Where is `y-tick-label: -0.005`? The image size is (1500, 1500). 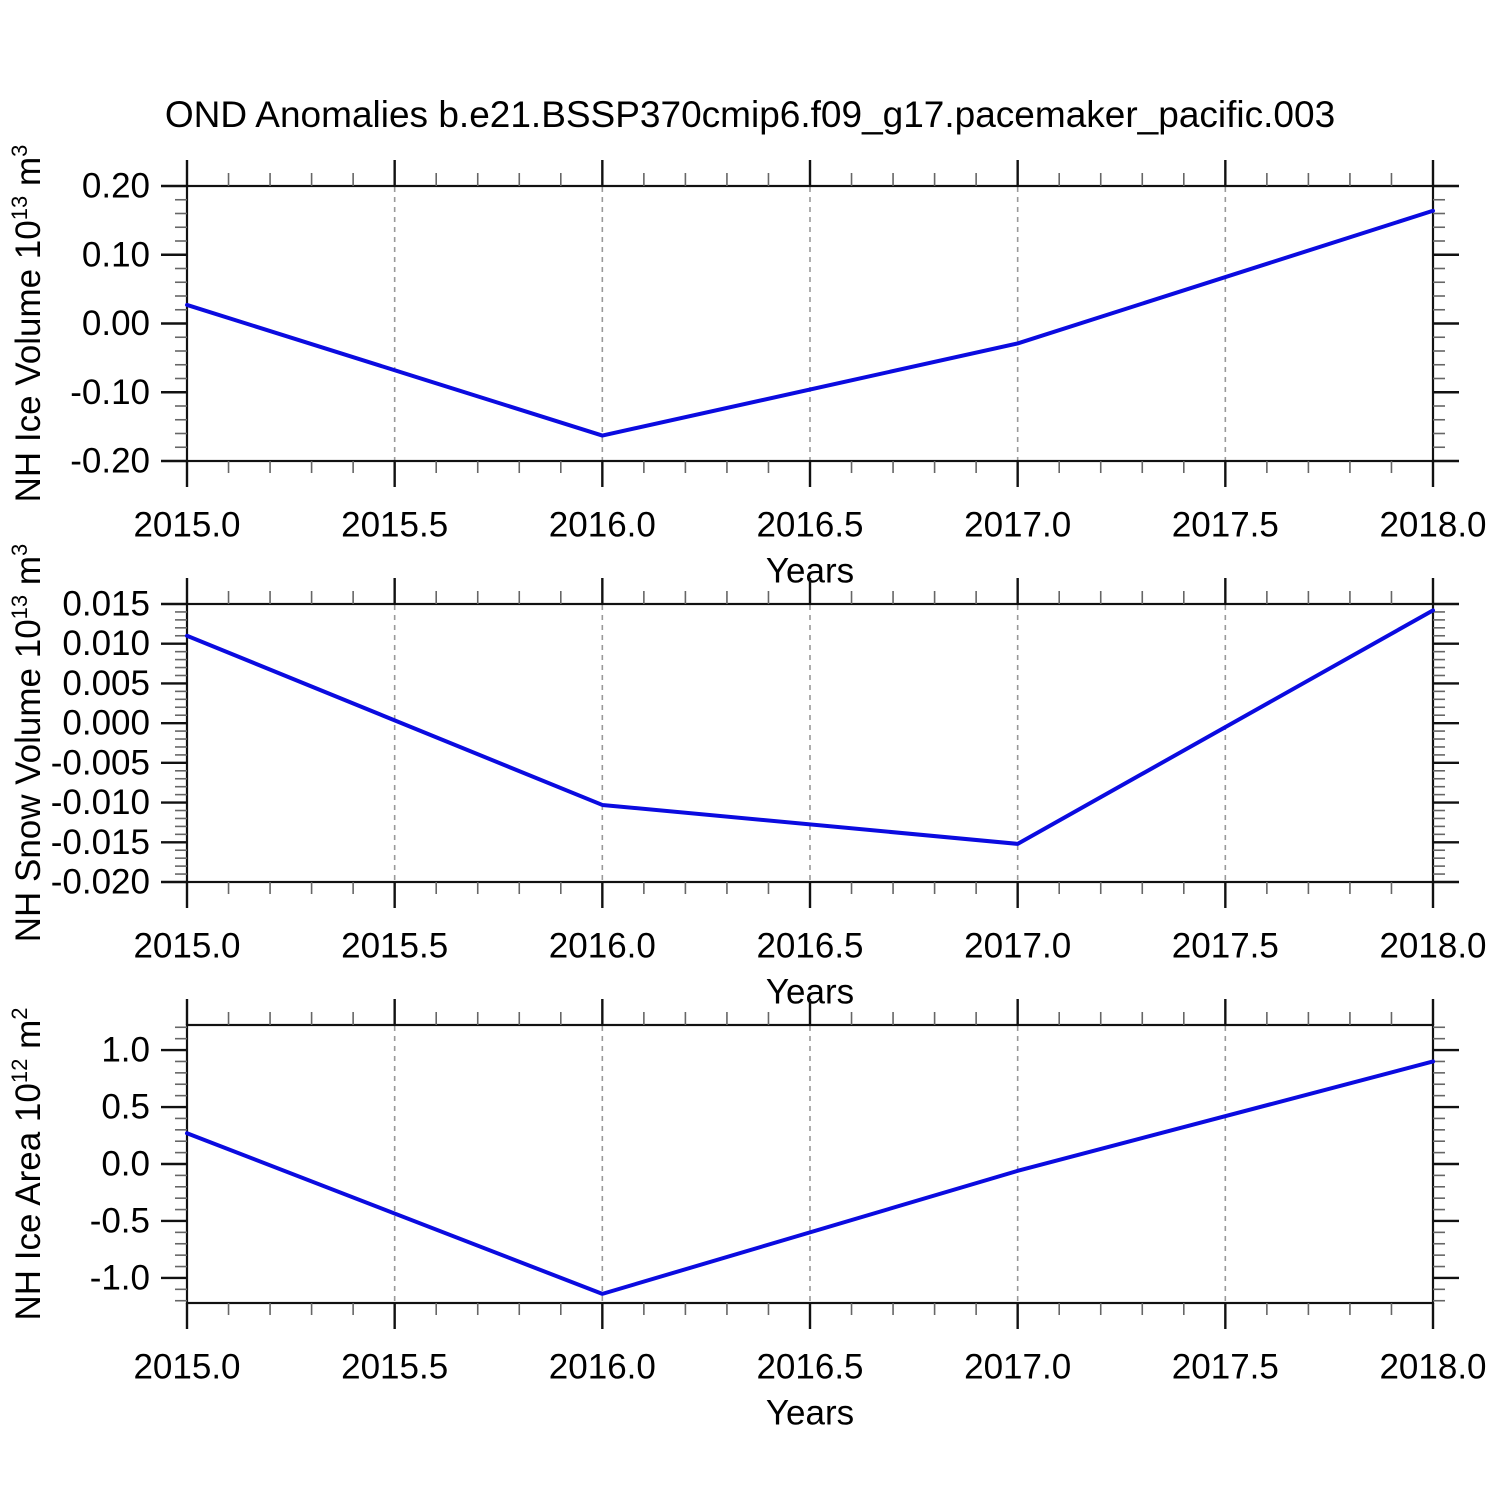
y-tick-label: -0.005 is located at coordinates (100, 762).